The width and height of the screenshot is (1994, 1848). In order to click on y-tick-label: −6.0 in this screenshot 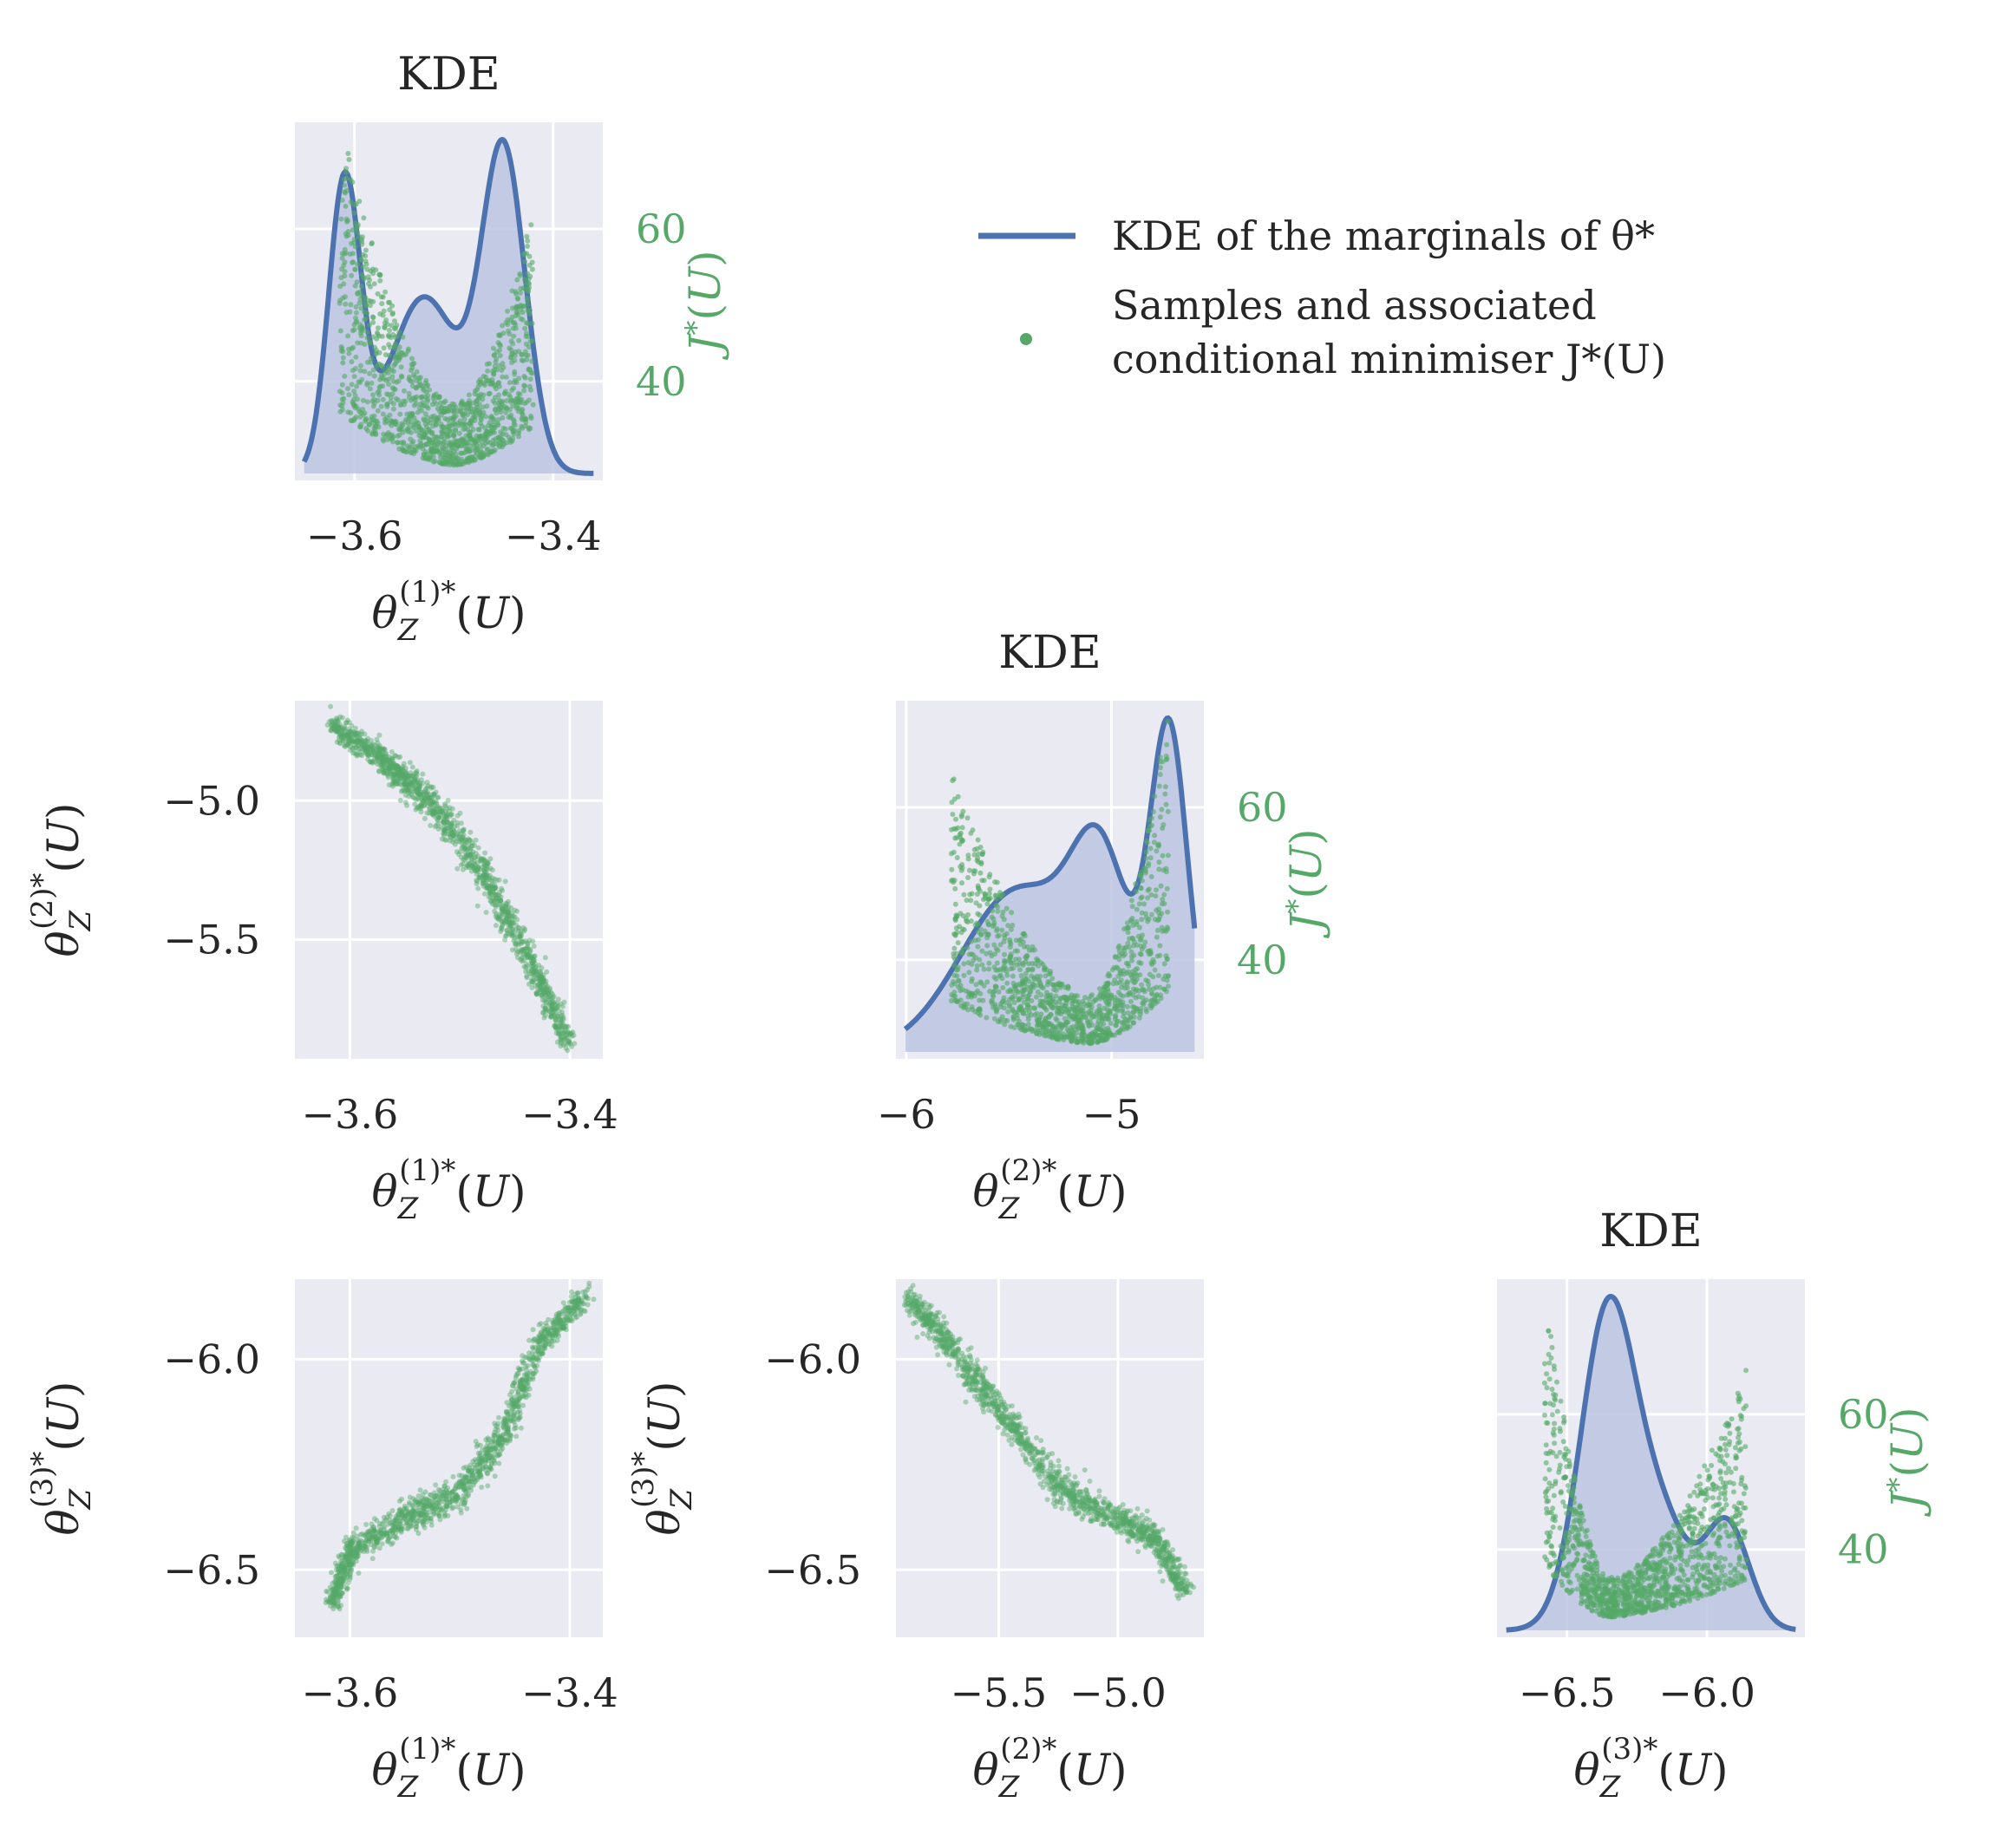, I will do `click(211, 1358)`.